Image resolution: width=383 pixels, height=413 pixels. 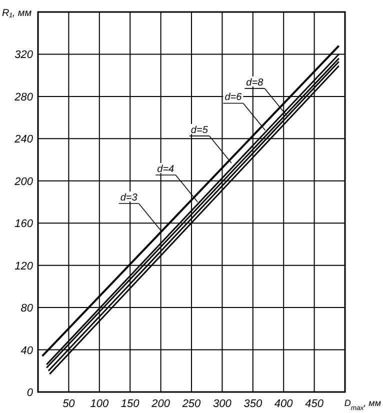 I want to click on annotation: d=5, so click(x=199, y=130).